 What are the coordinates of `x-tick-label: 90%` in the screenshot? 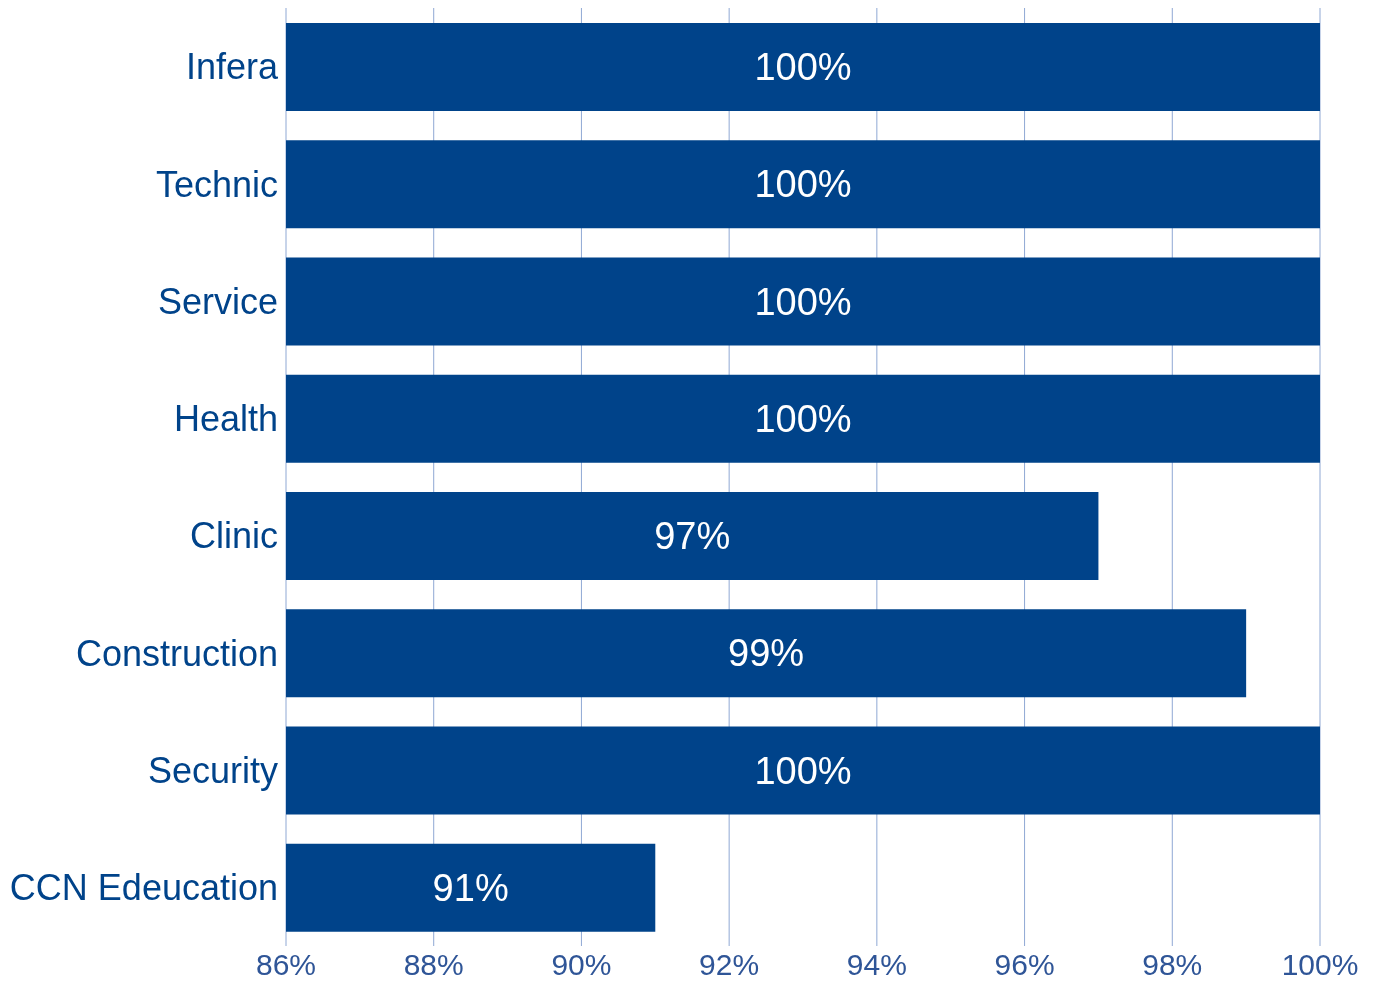 It's located at (581, 965).